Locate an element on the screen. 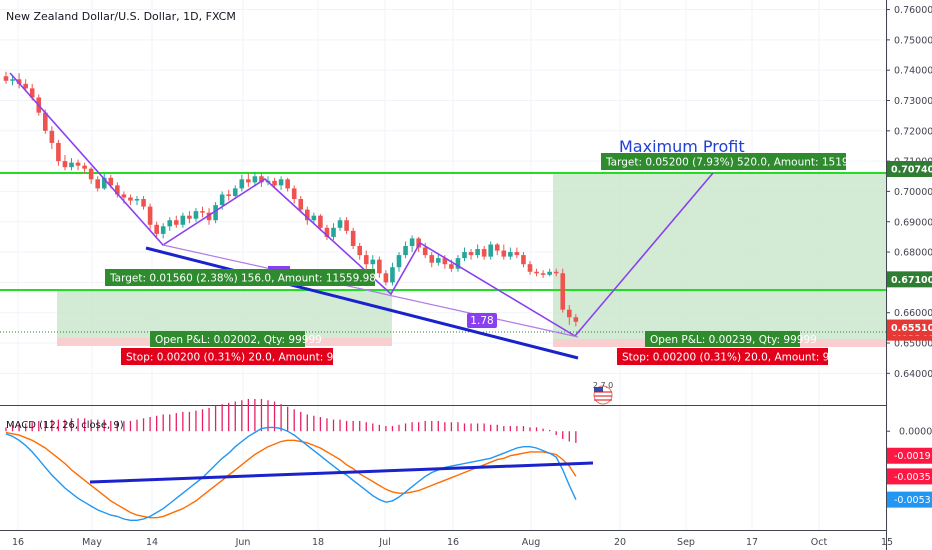  pnl-text-1: Open P&L: 0.02002, Qty: 99999 is located at coordinates (238, 340).